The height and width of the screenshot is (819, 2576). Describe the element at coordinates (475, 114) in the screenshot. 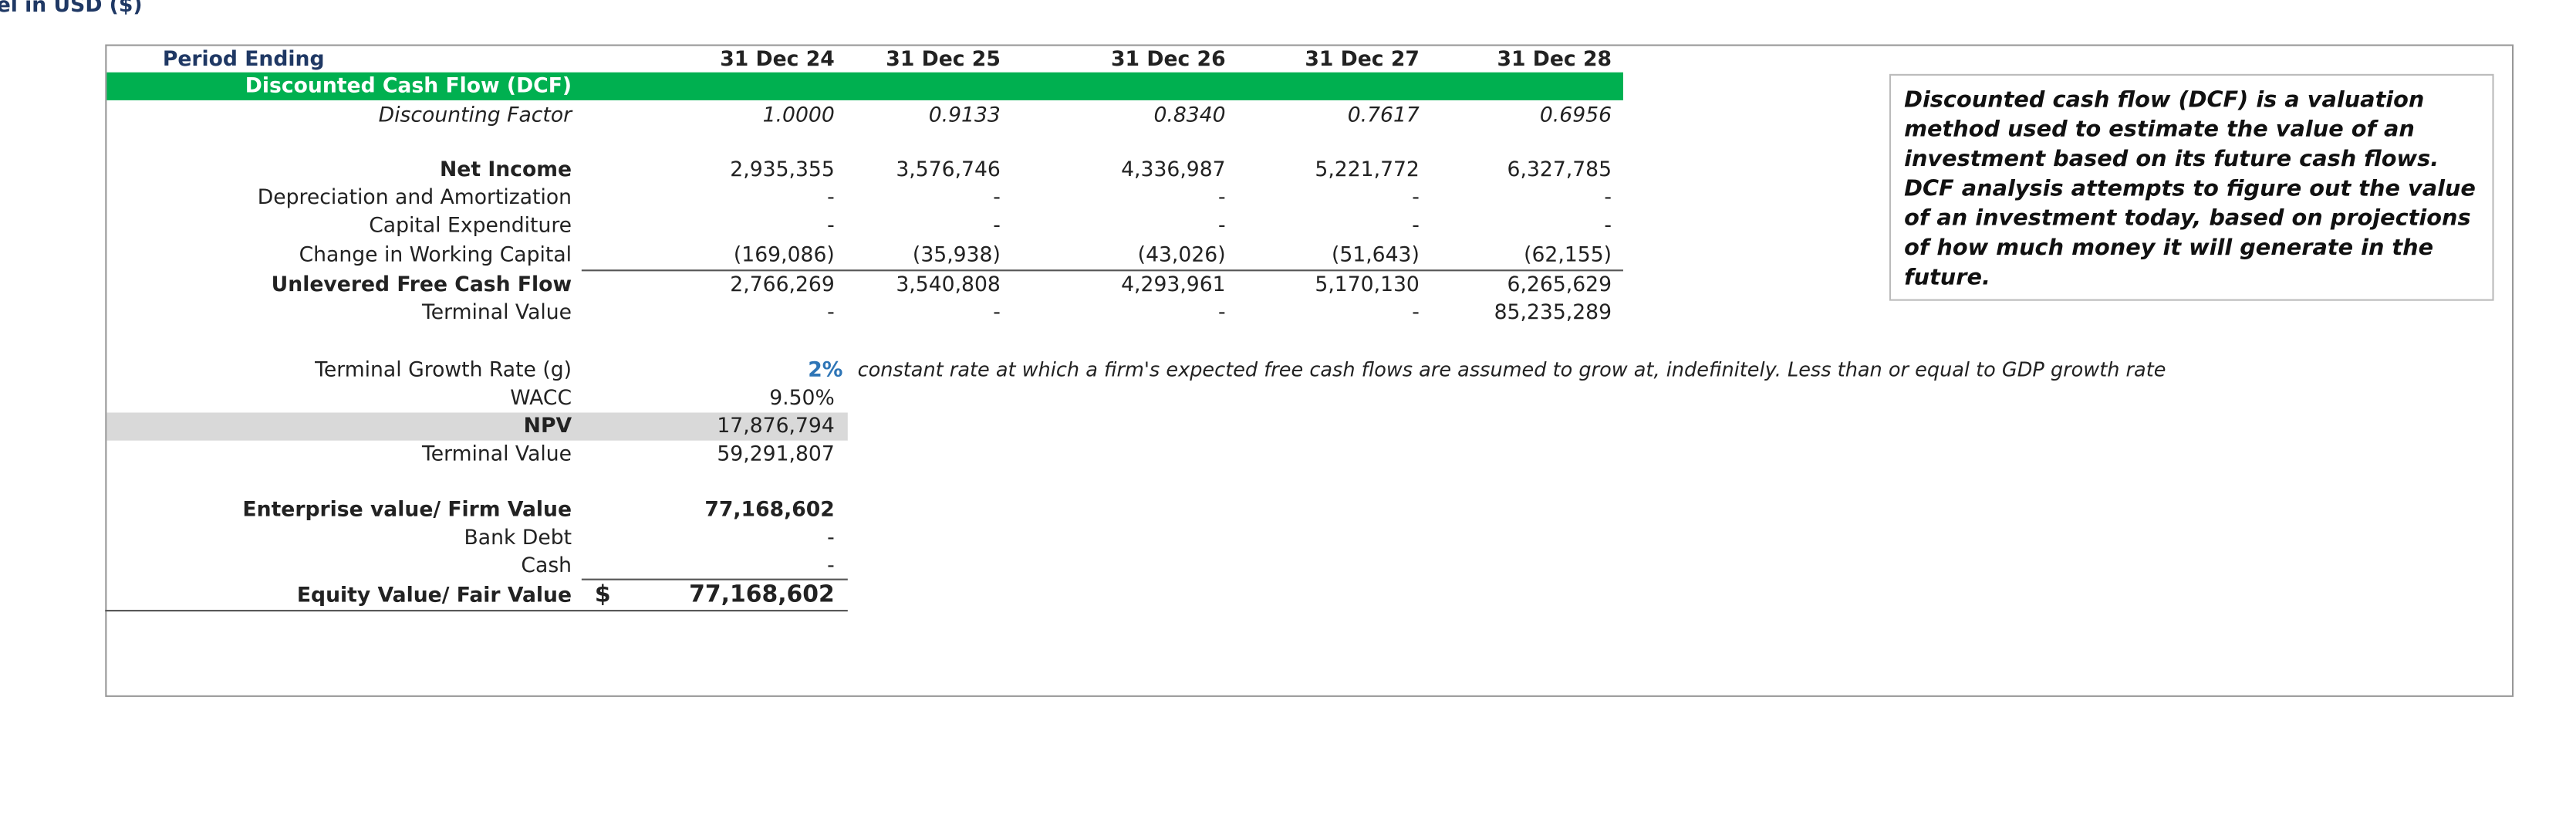

I see `row-label: Discounting Factor` at that location.